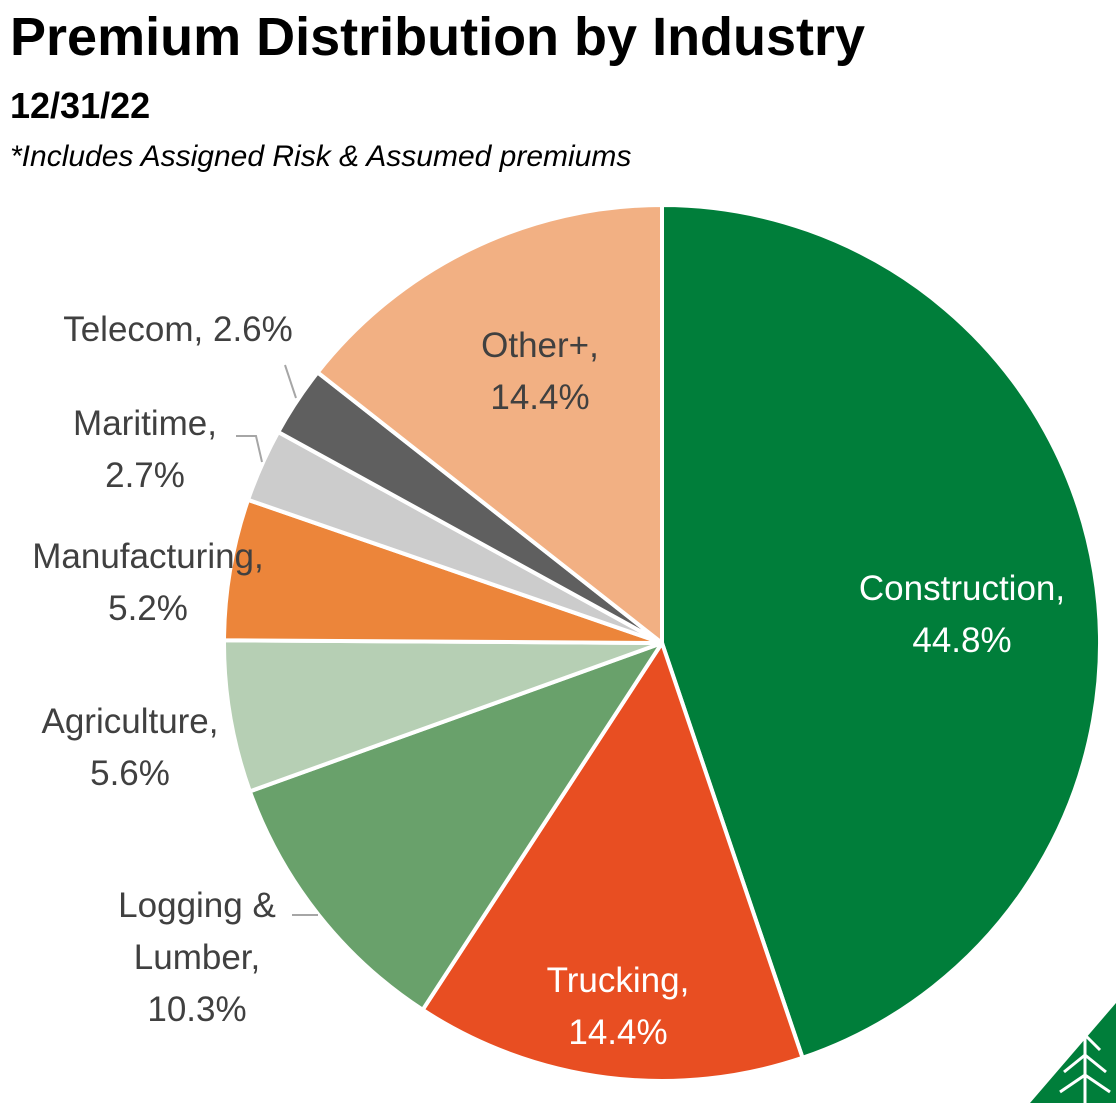  What do you see at coordinates (277, 640) in the screenshot?
I see `leader-lines` at bounding box center [277, 640].